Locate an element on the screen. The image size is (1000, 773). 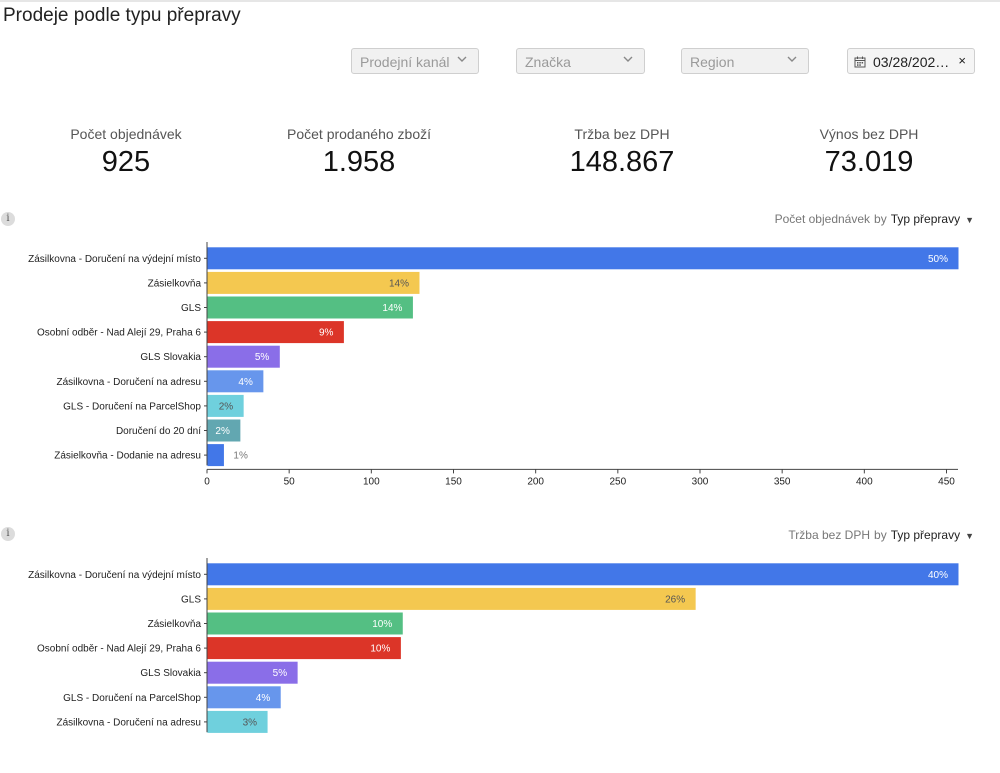
kpi-label: Výnos bez DPH is located at coordinates (869, 134).